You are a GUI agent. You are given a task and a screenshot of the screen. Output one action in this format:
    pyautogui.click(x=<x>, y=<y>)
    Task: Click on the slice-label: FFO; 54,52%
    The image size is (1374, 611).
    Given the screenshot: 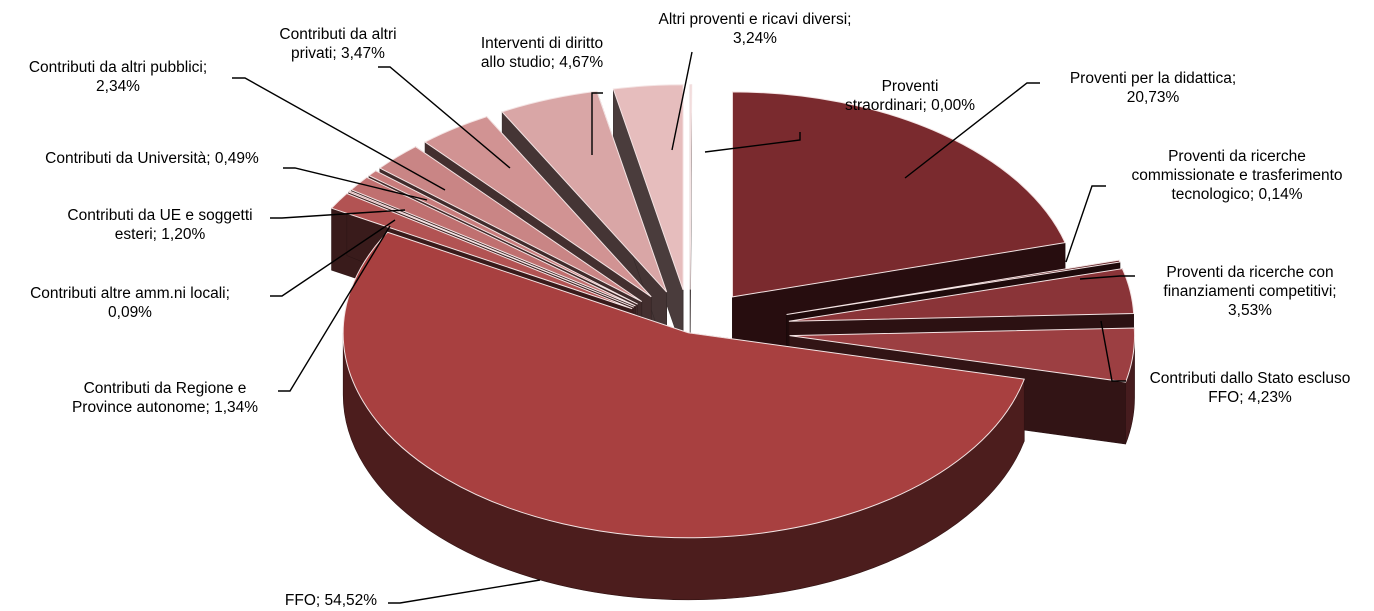 What is the action you would take?
    pyautogui.click(x=413, y=594)
    